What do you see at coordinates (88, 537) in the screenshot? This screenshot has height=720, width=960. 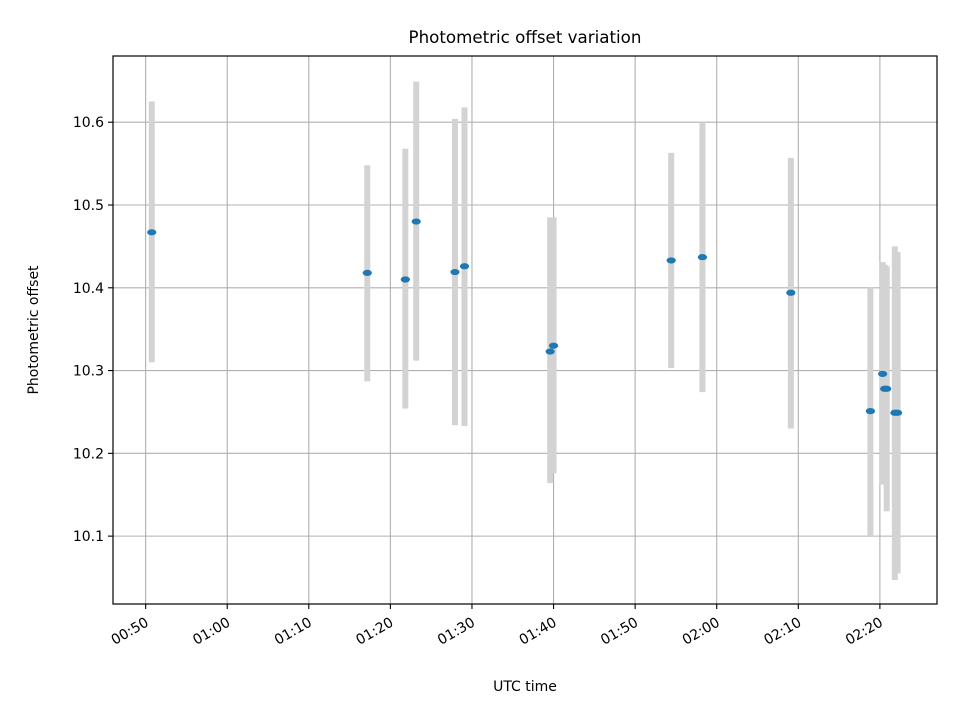 I see `y-tick-label: 10.1` at bounding box center [88, 537].